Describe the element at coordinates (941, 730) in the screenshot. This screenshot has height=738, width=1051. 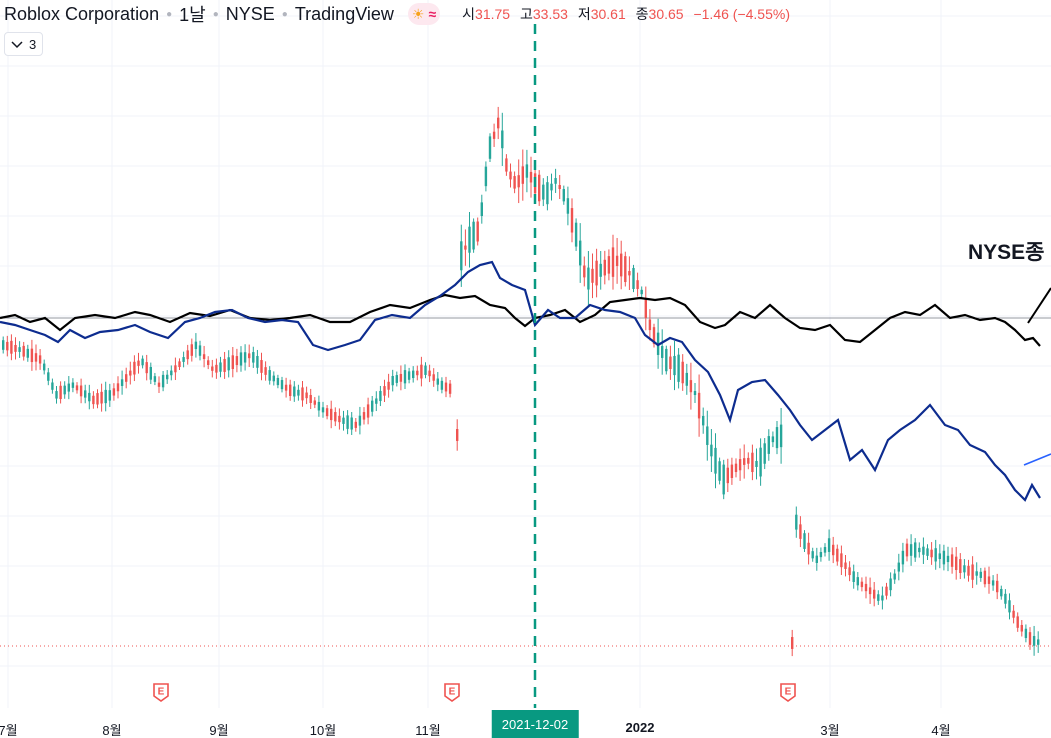
I see `time-axis-tick: 4월` at that location.